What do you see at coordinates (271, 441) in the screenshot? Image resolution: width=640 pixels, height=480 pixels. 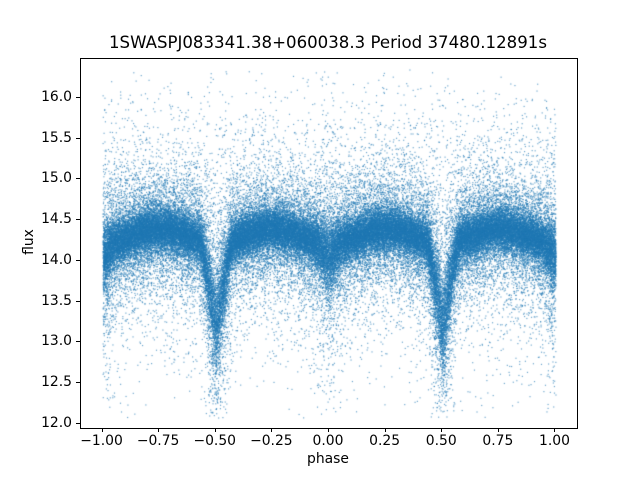 I see `x-tick-label: −0.25` at bounding box center [271, 441].